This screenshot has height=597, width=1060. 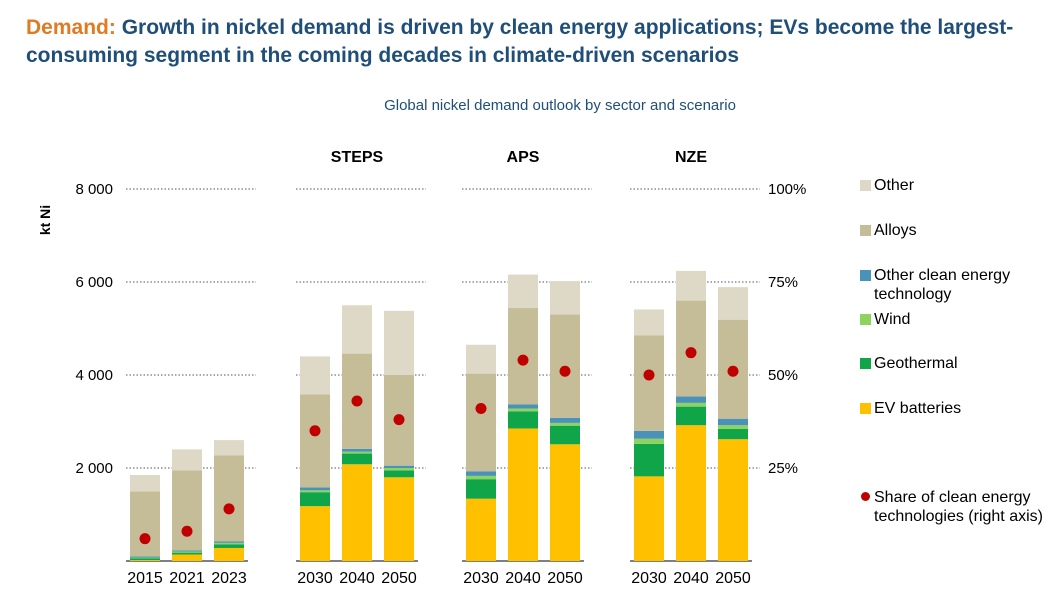 What do you see at coordinates (865, 319) in the screenshot?
I see `legend-swatch-wind` at bounding box center [865, 319].